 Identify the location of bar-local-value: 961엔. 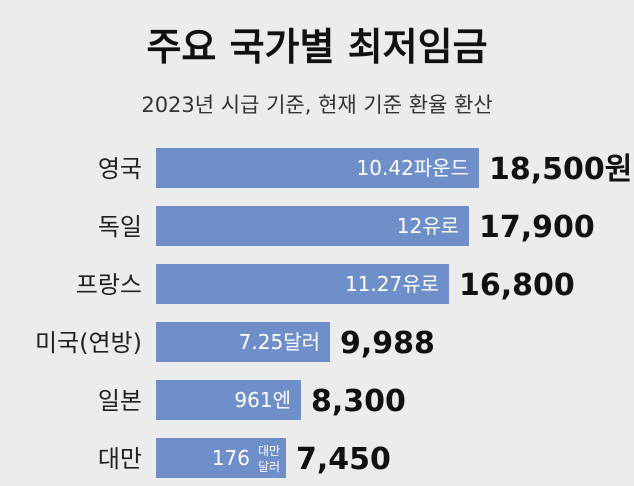
(262, 400).